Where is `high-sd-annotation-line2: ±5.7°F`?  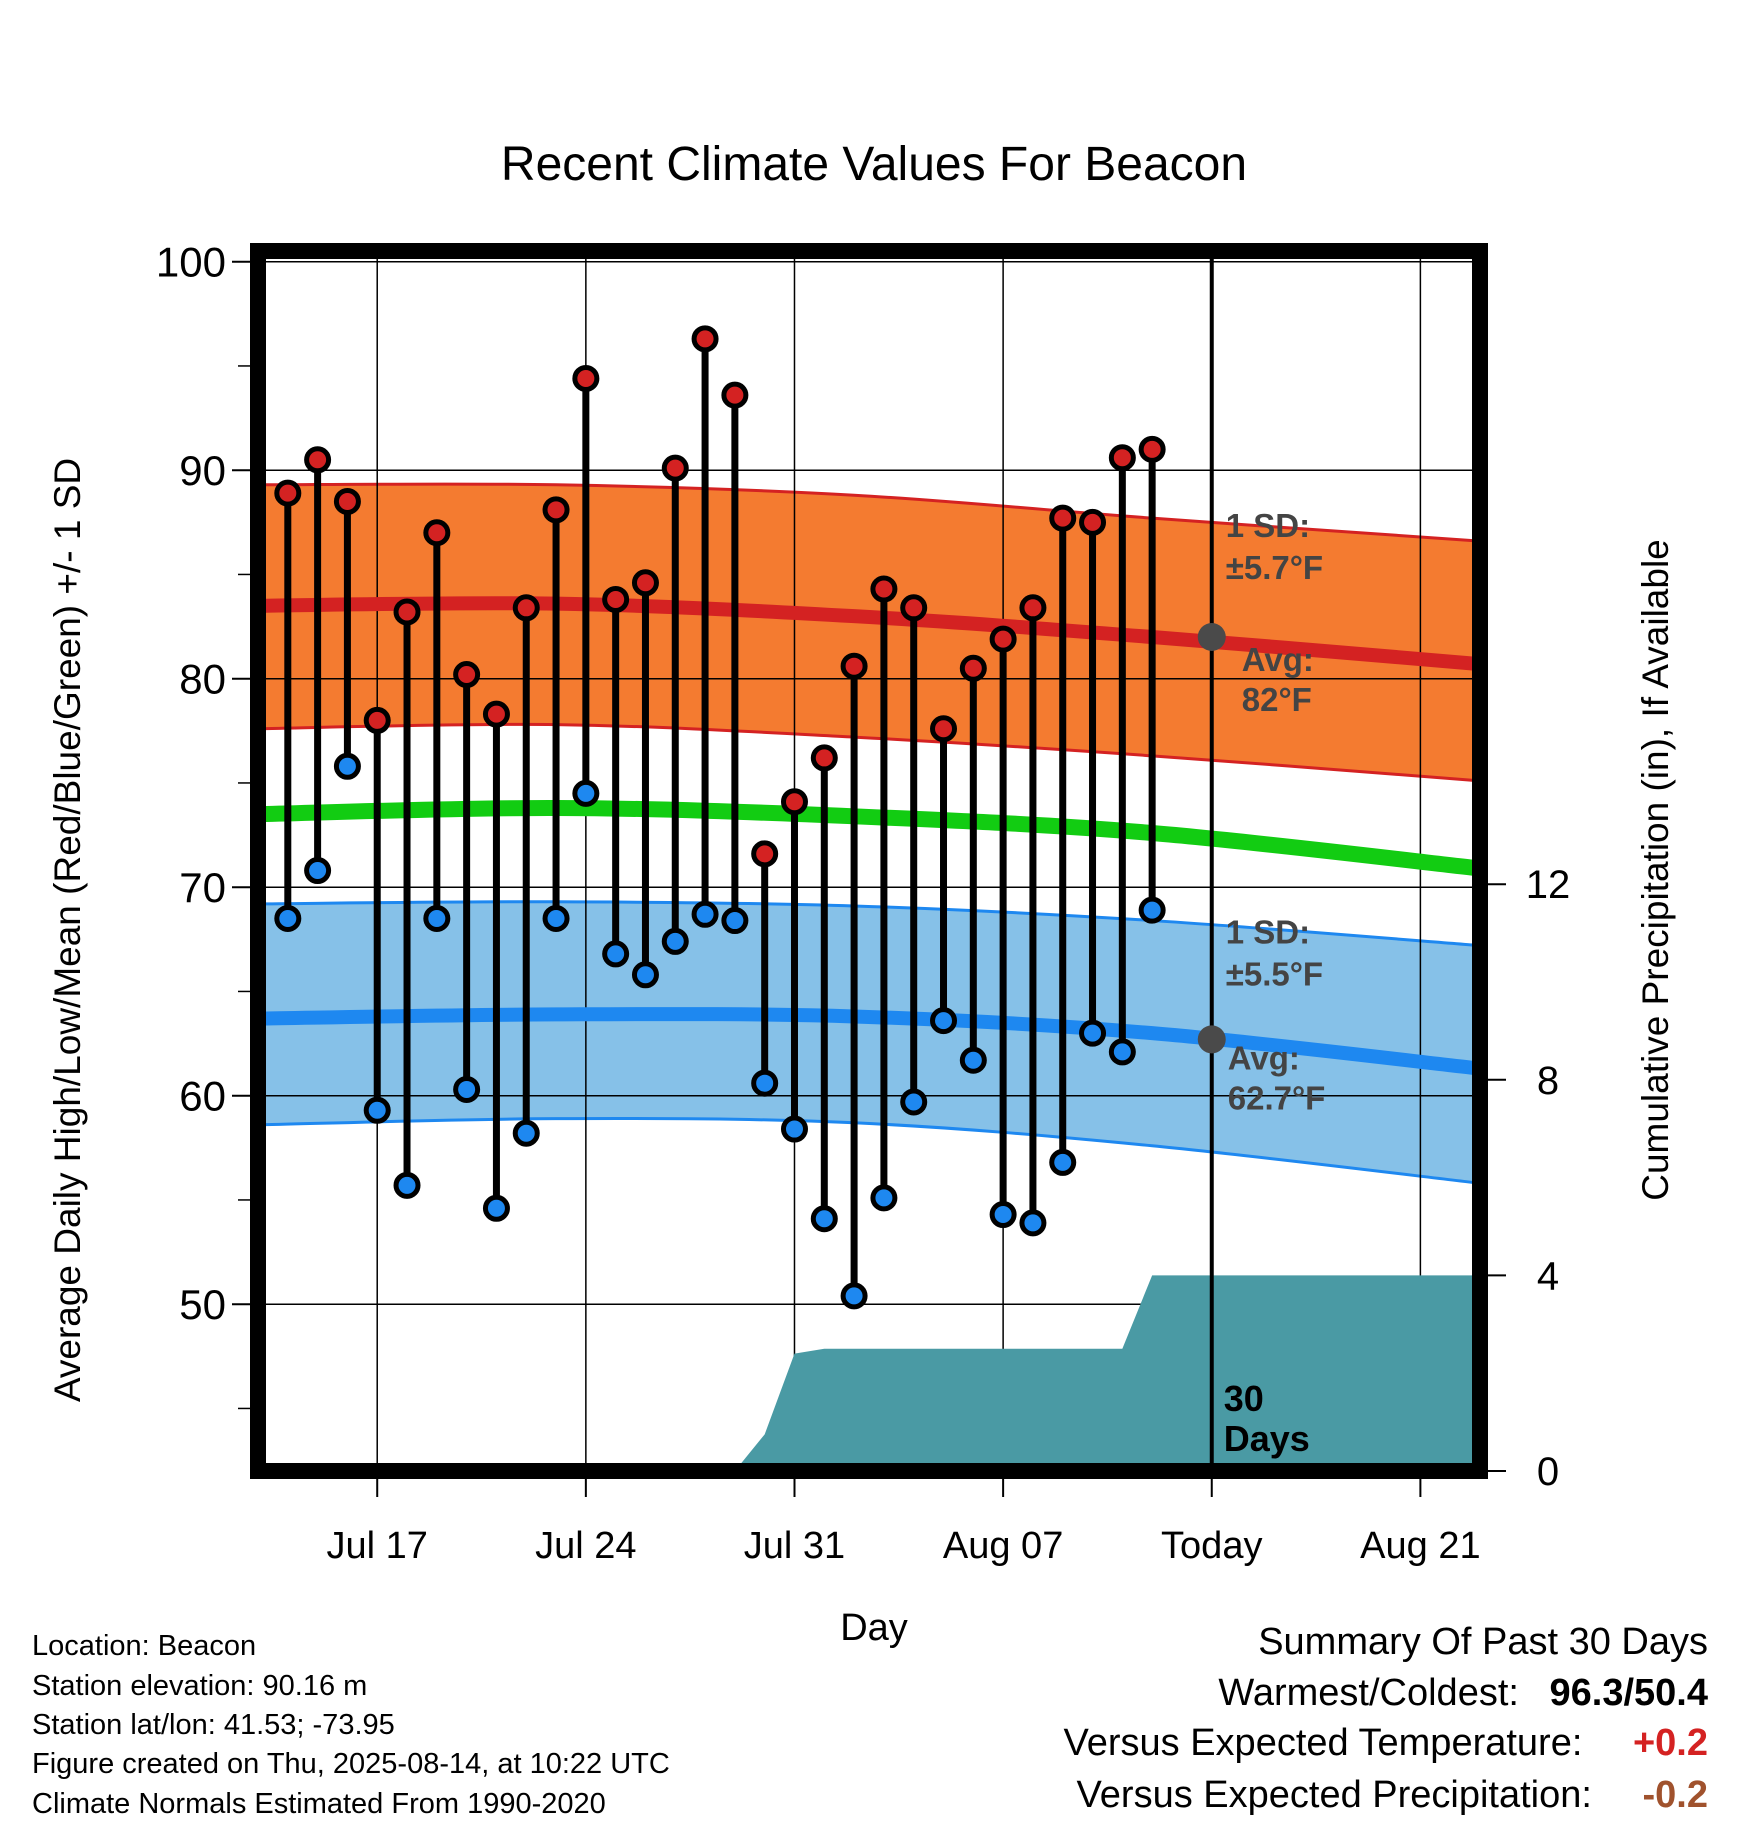 high-sd-annotation-line2: ±5.7°F is located at coordinates (1274, 567).